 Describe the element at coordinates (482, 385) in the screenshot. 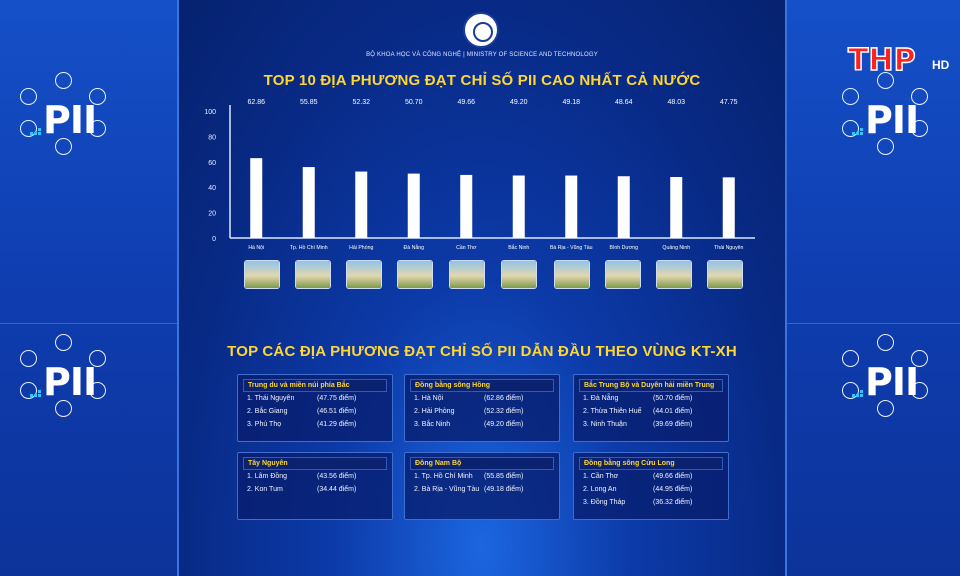

I see `region-name: Đồng bằng sông Hồng` at that location.